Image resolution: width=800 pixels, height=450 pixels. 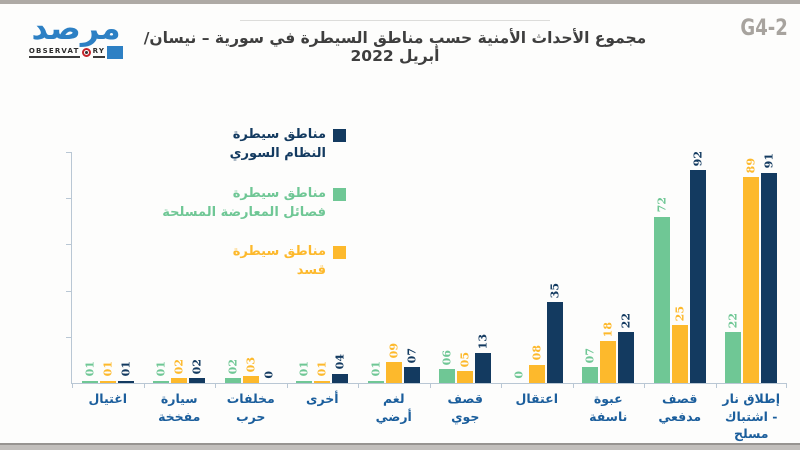 I want to click on category-label: قصف جوي, so click(x=465, y=407).